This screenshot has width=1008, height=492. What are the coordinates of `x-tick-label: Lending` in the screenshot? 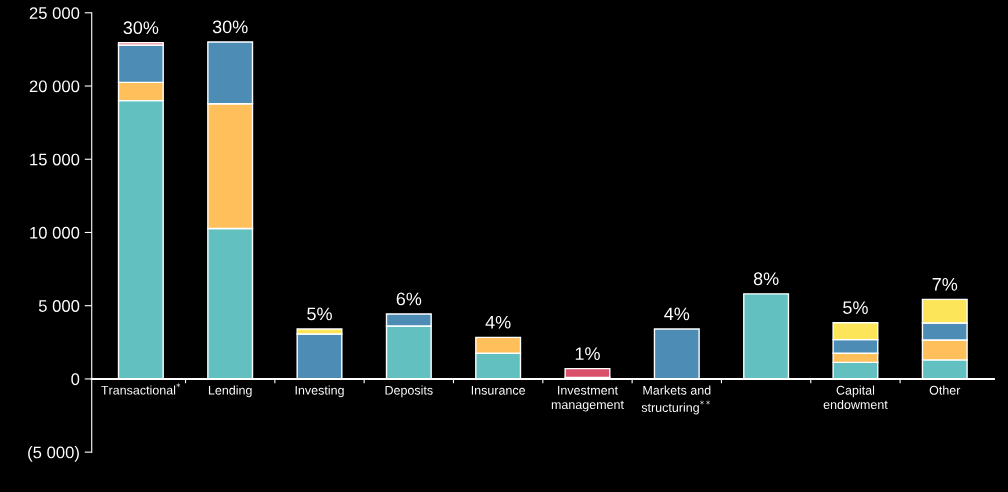 It's located at (230, 391).